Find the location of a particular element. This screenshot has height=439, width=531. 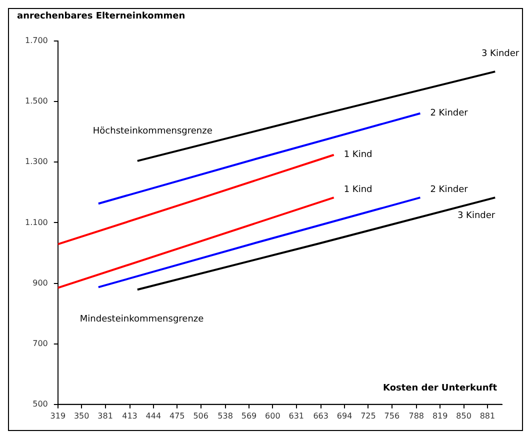

annotation: Mindesteinkommensgrenze is located at coordinates (142, 319).